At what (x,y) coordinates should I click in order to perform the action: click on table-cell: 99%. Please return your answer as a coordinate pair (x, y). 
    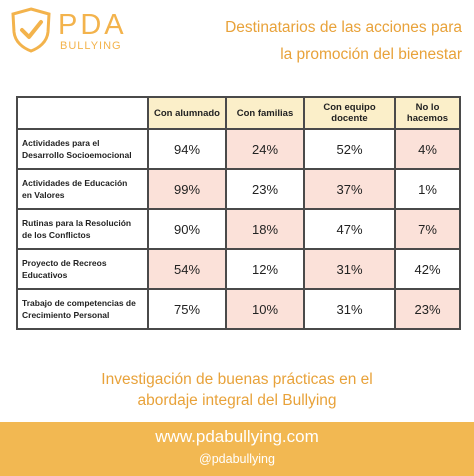
    Looking at the image, I should click on (187, 189).